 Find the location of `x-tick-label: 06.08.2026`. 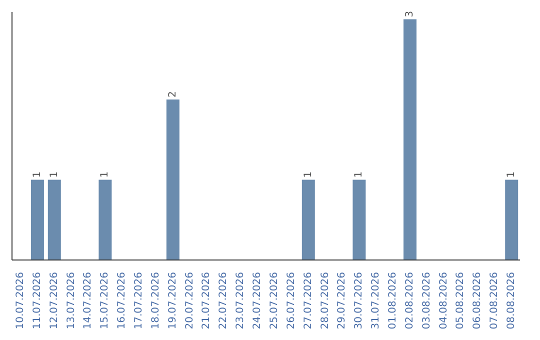

x-tick-label: 06.08.2026 is located at coordinates (478, 301).